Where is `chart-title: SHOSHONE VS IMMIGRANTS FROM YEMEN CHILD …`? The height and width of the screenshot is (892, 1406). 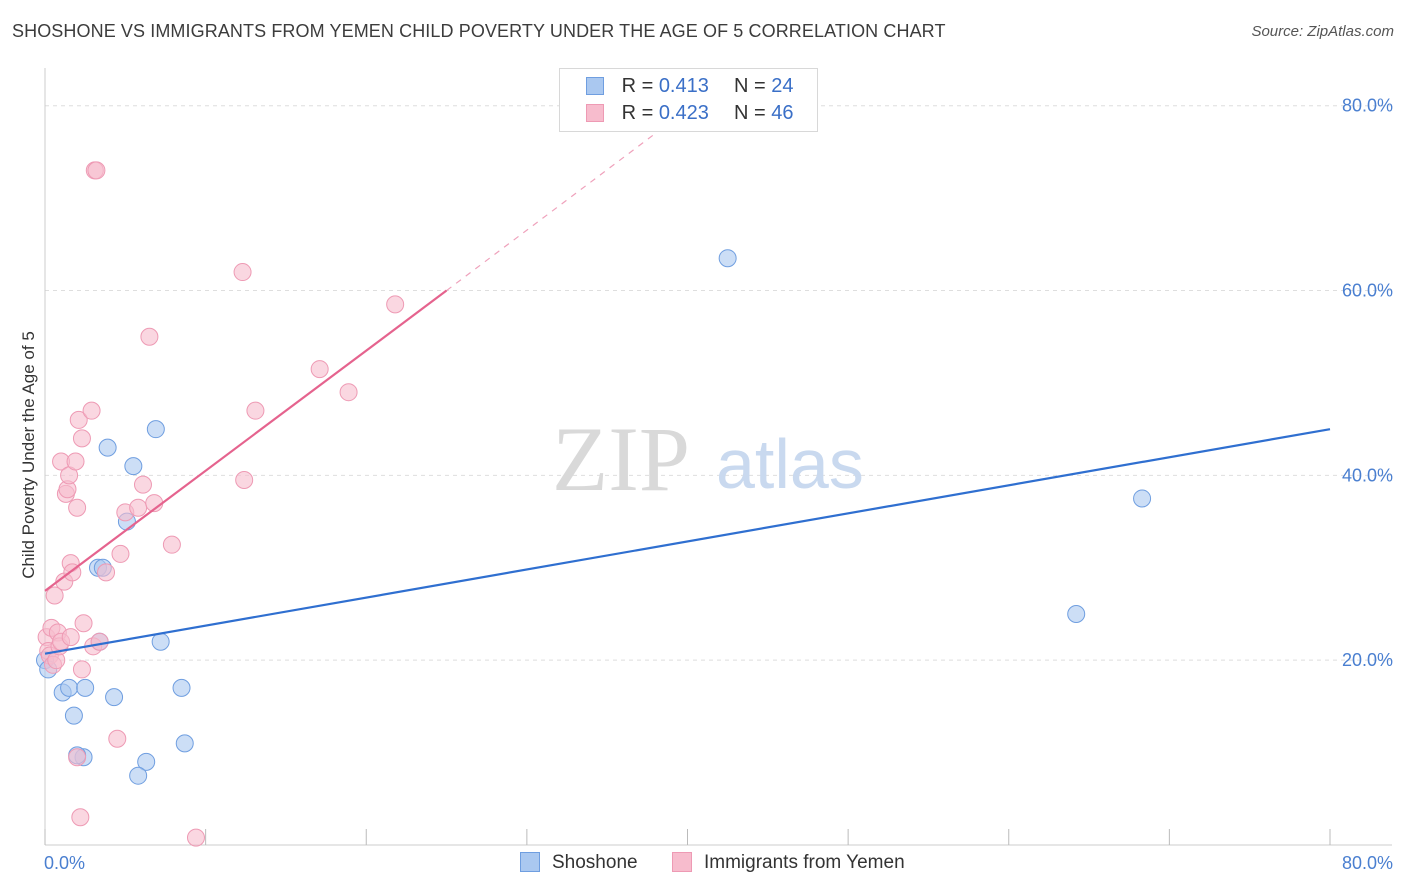
chart-title: SHOSHONE VS IMMIGRANTS FROM YEMEN CHILD … is located at coordinates (479, 31).